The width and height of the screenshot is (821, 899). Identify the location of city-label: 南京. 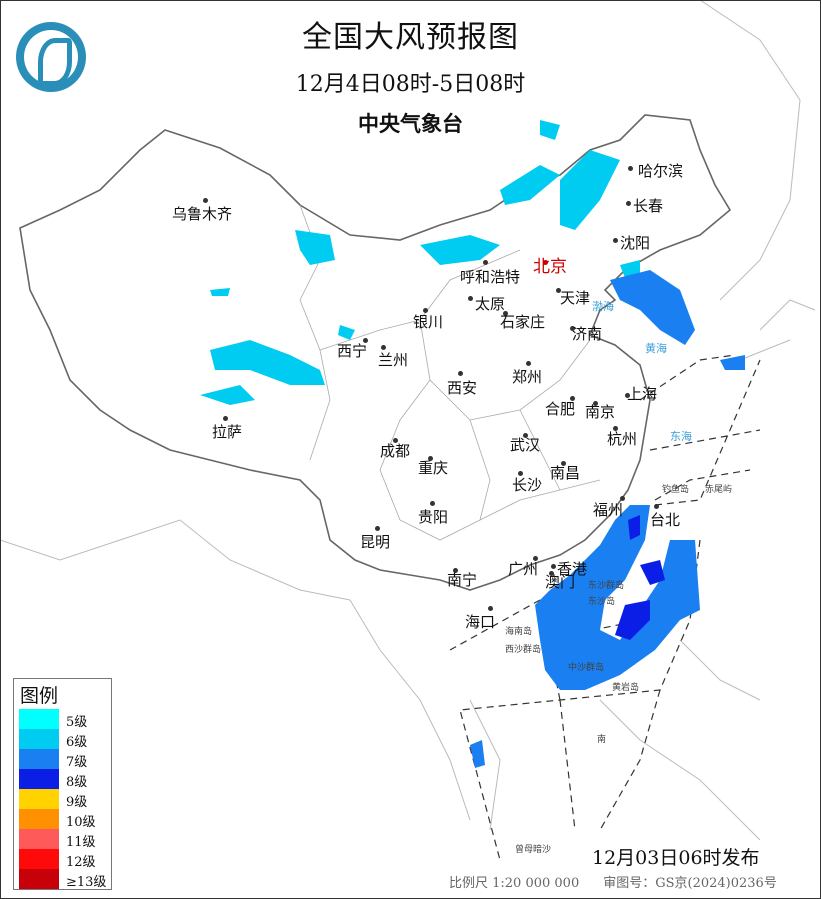
(600, 412).